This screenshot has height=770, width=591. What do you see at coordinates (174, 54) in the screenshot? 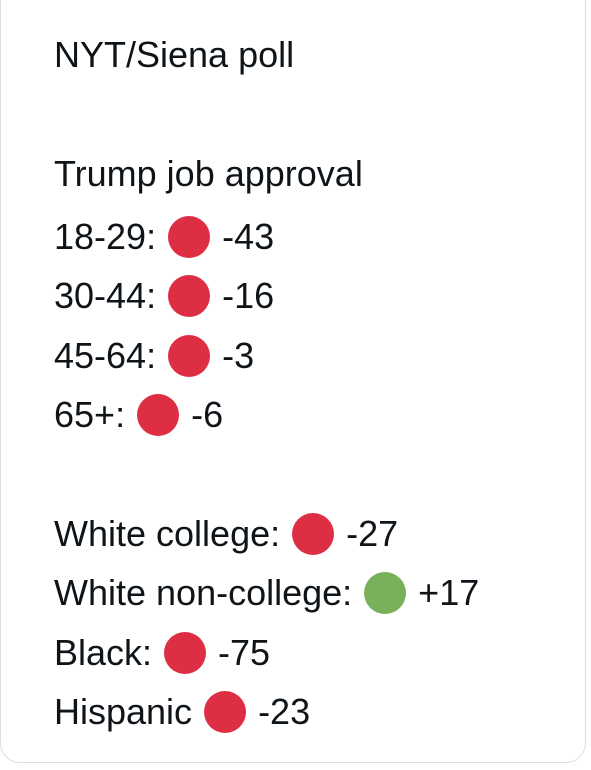
I see `poll-title: NYT/Siena poll` at bounding box center [174, 54].